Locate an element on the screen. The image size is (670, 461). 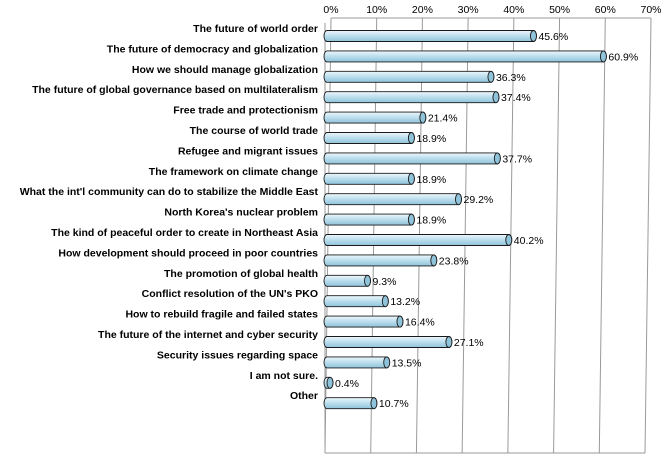
data-label: 37.4% is located at coordinates (516, 98).